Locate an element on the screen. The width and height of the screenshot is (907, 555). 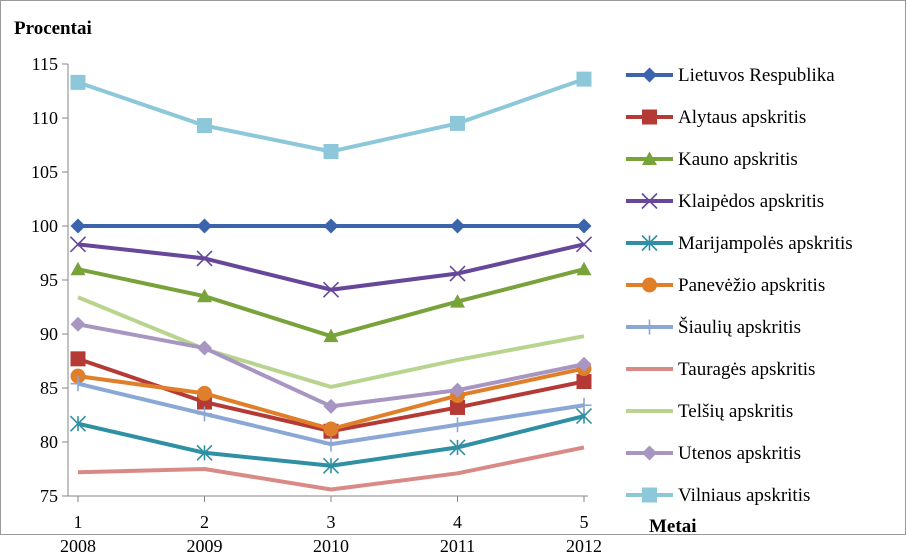
legend-label: Vilniaus apskritis is located at coordinates (744, 495).